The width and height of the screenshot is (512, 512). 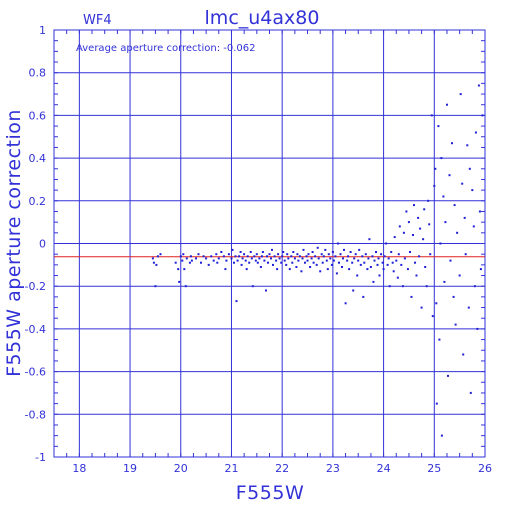 I want to click on x-tick-labels: 18 19 20 21 22 23 24 25 26, so click(x=282, y=468).